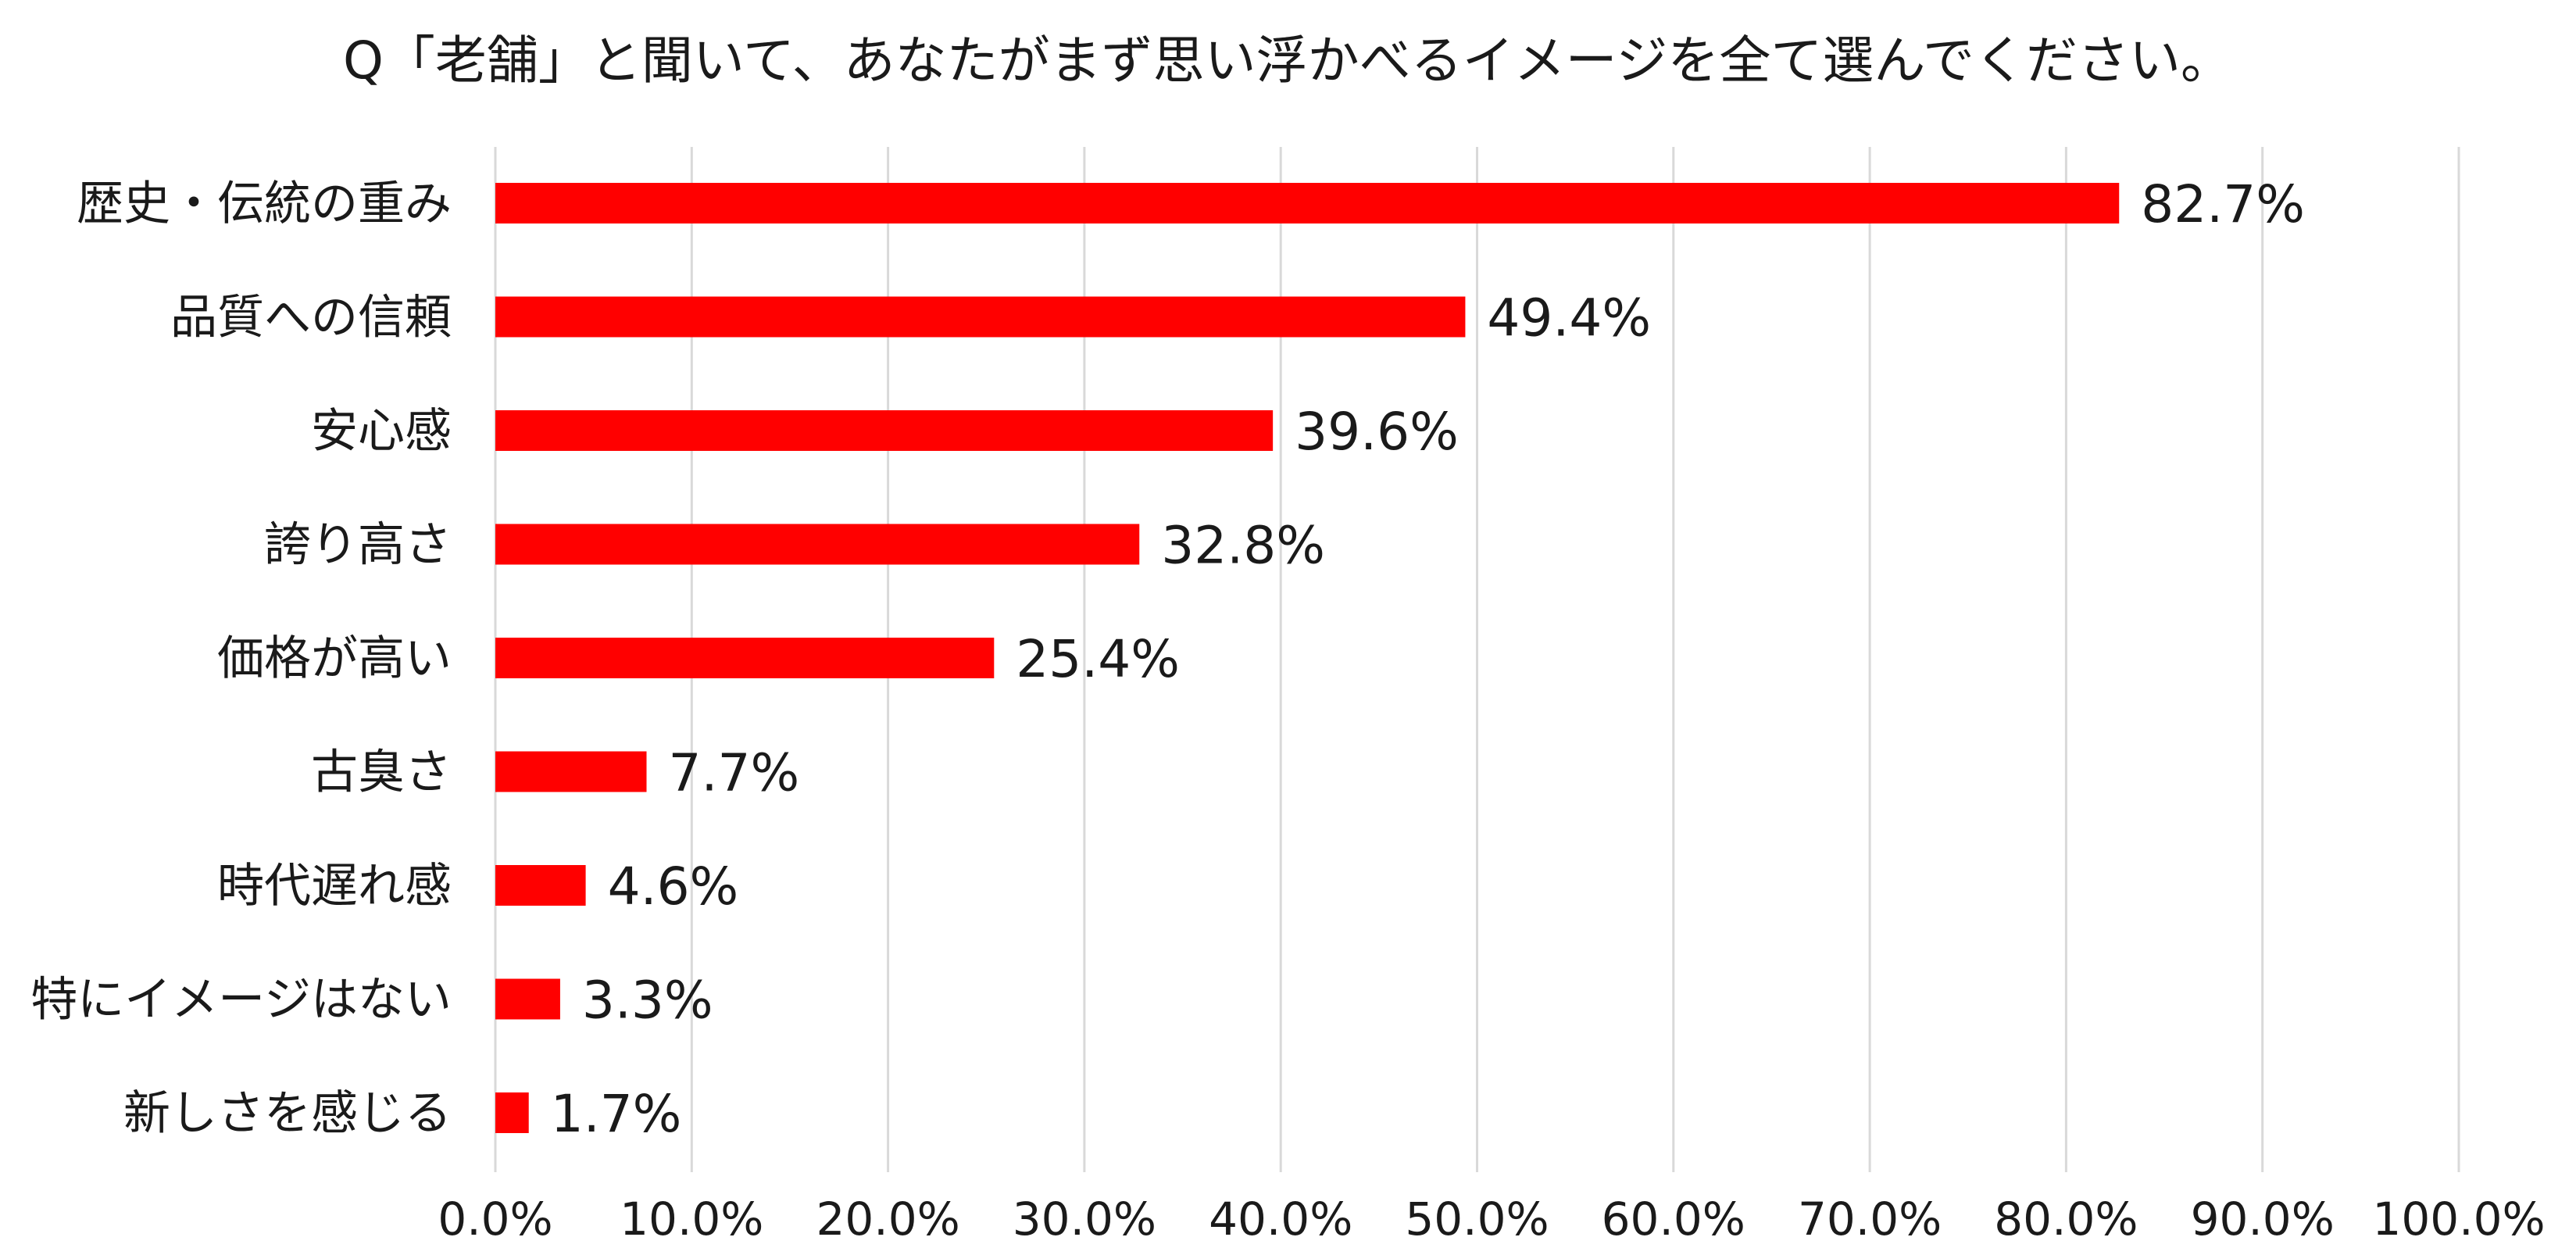  Describe the element at coordinates (1477, 1219) in the screenshot. I see `x-tick-label: 50.0%` at that location.